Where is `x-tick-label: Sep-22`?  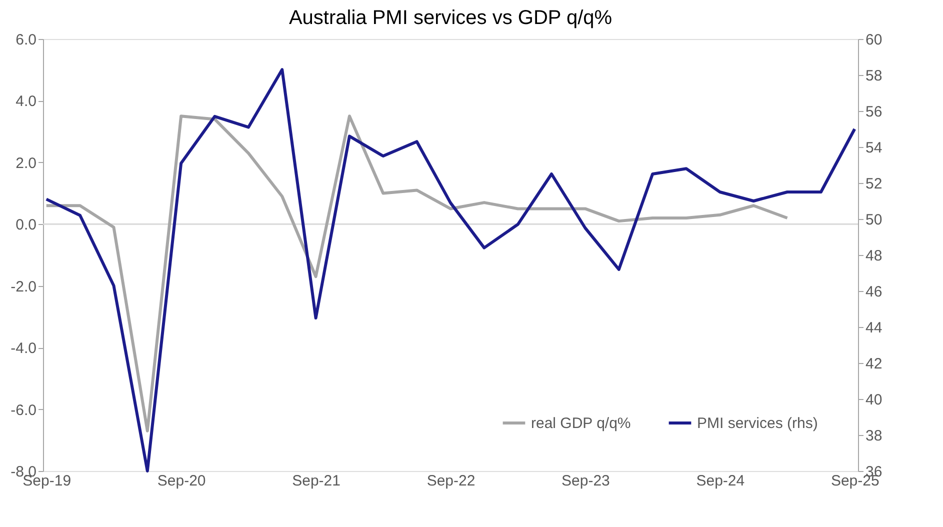 x-tick-label: Sep-22 is located at coordinates (451, 481).